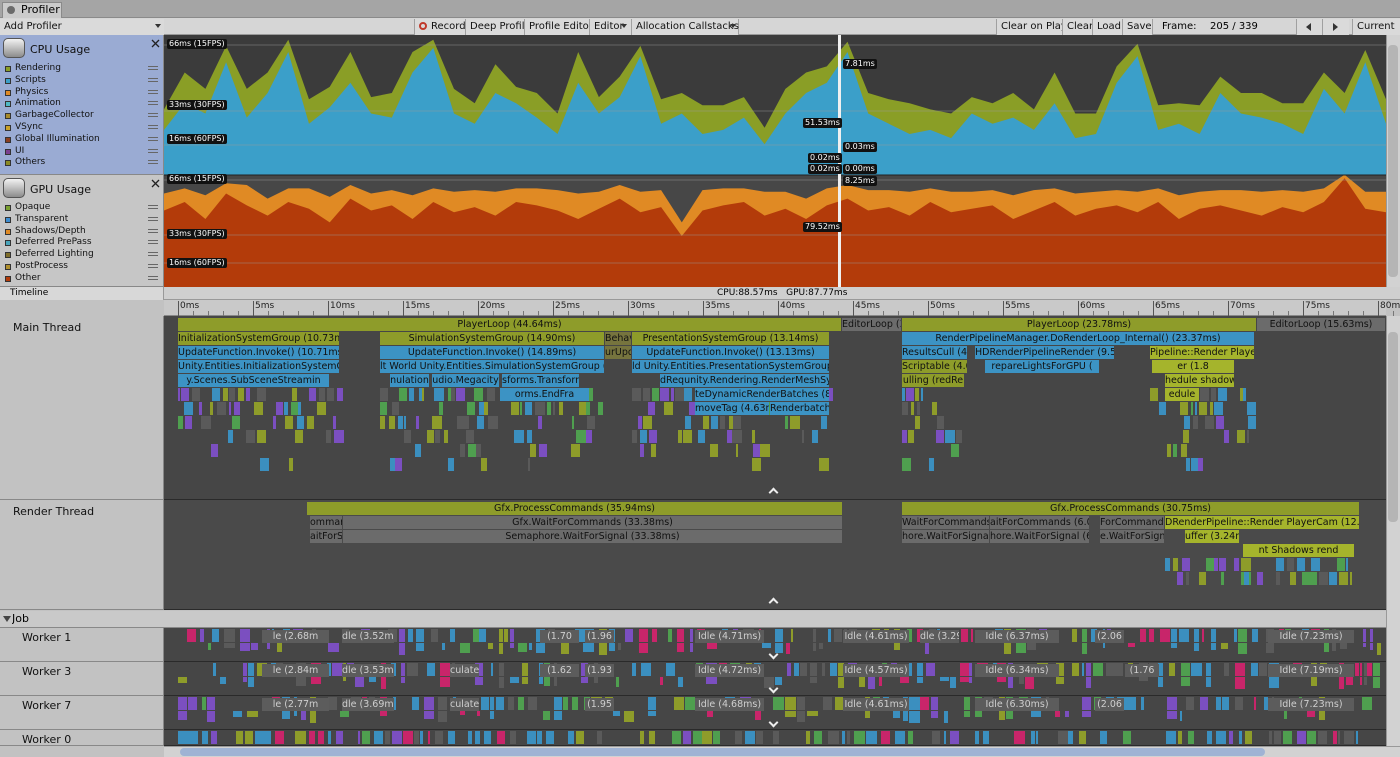 The width and height of the screenshot is (1400, 757). What do you see at coordinates (934, 366) in the screenshot?
I see `timeline-bar: Scriptable (4.03` at bounding box center [934, 366].